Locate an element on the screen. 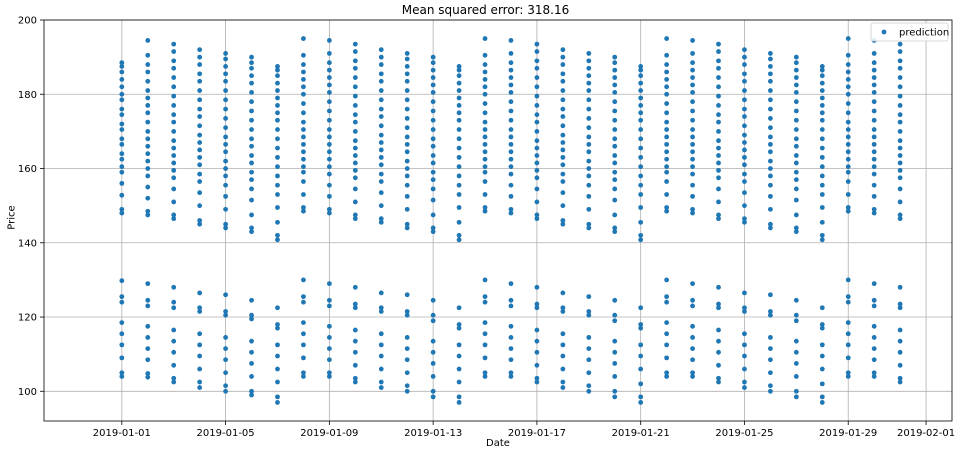 This screenshot has width=971, height=456. chart-title: Mean squared error: 318.16 is located at coordinates (485, 10).